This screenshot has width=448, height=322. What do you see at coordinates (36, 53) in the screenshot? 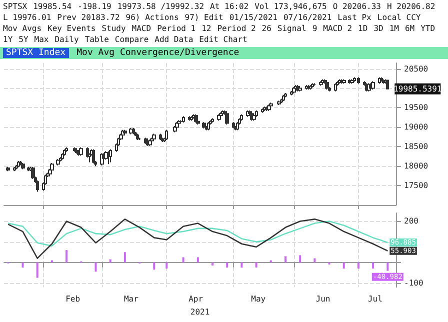
I see `chart-title: SPTSX Index` at bounding box center [36, 53].